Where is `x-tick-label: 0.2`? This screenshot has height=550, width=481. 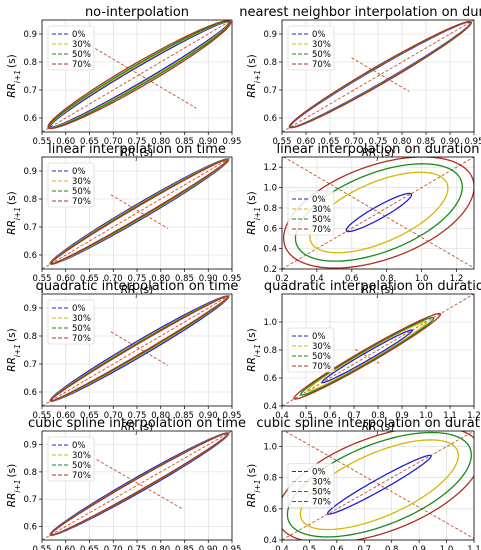
x-tick-label: 0.2 is located at coordinates (282, 279).